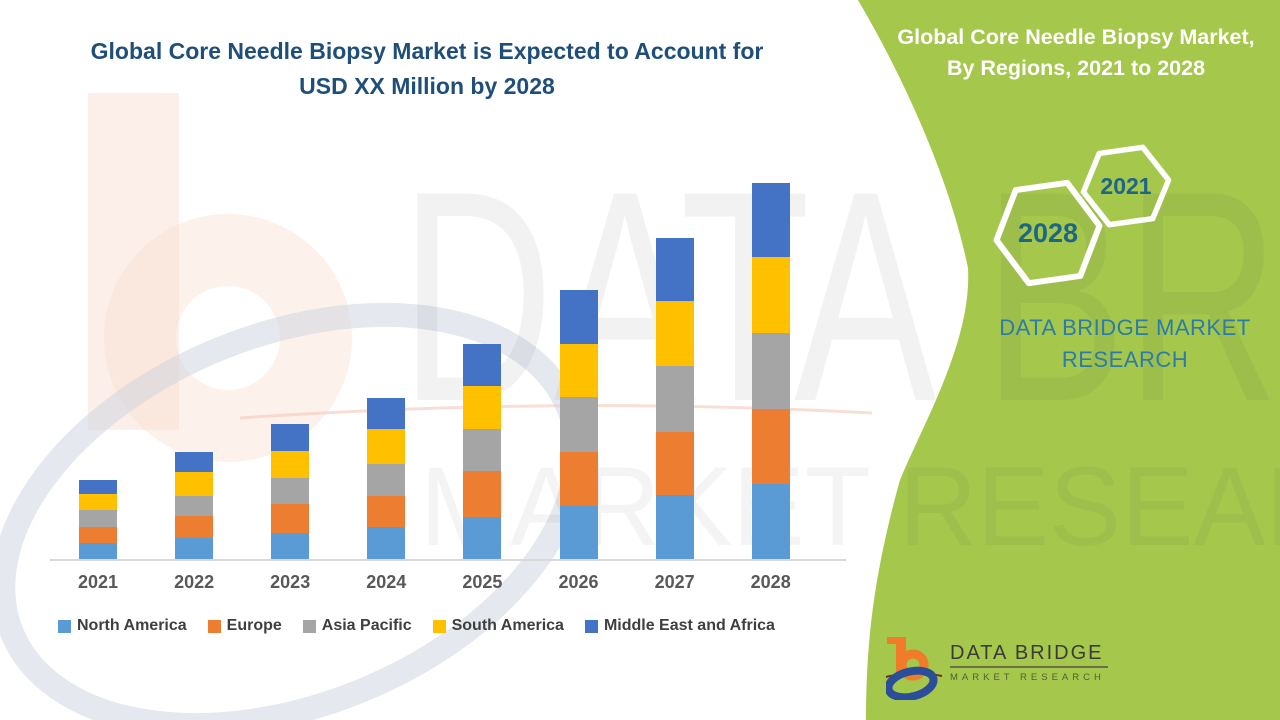 This screenshot has height=720, width=1280. I want to click on segment-2024-middle-east-and-africa, so click(386, 413).